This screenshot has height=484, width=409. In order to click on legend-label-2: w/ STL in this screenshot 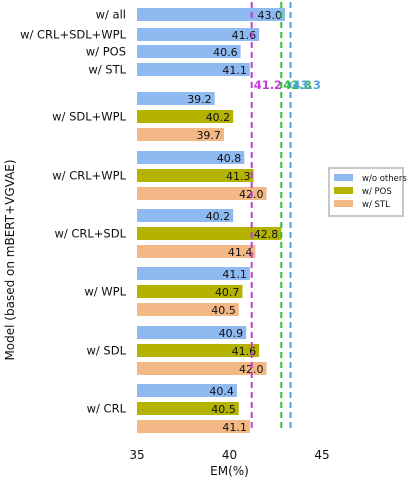, I will do `click(376, 205)`.